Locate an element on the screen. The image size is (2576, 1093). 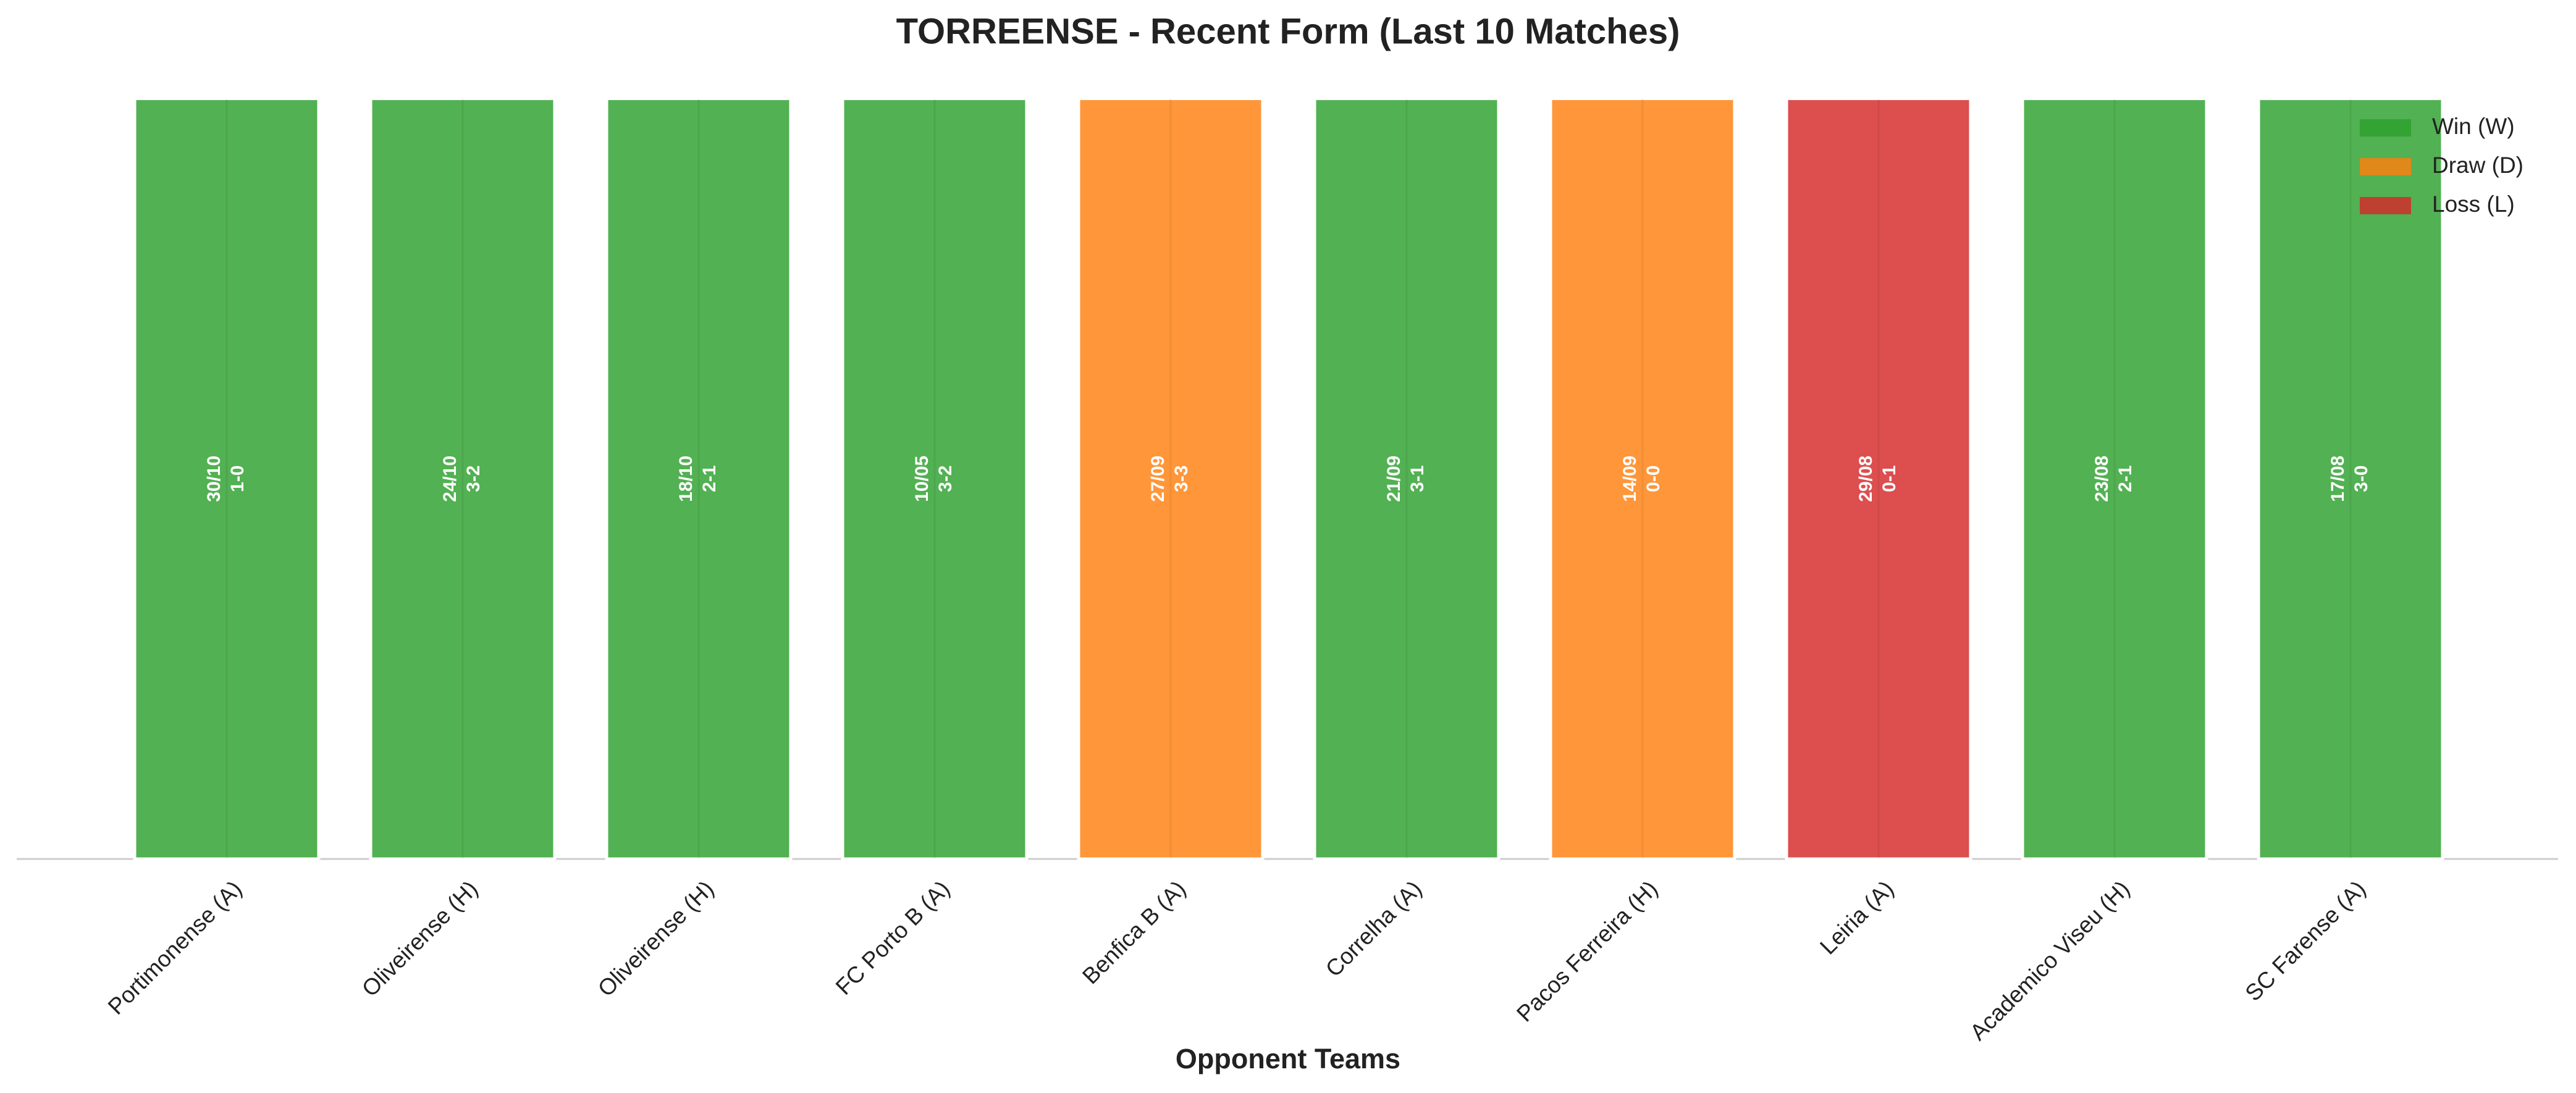
x-axis-label: Opponent Teams is located at coordinates (1288, 1058).